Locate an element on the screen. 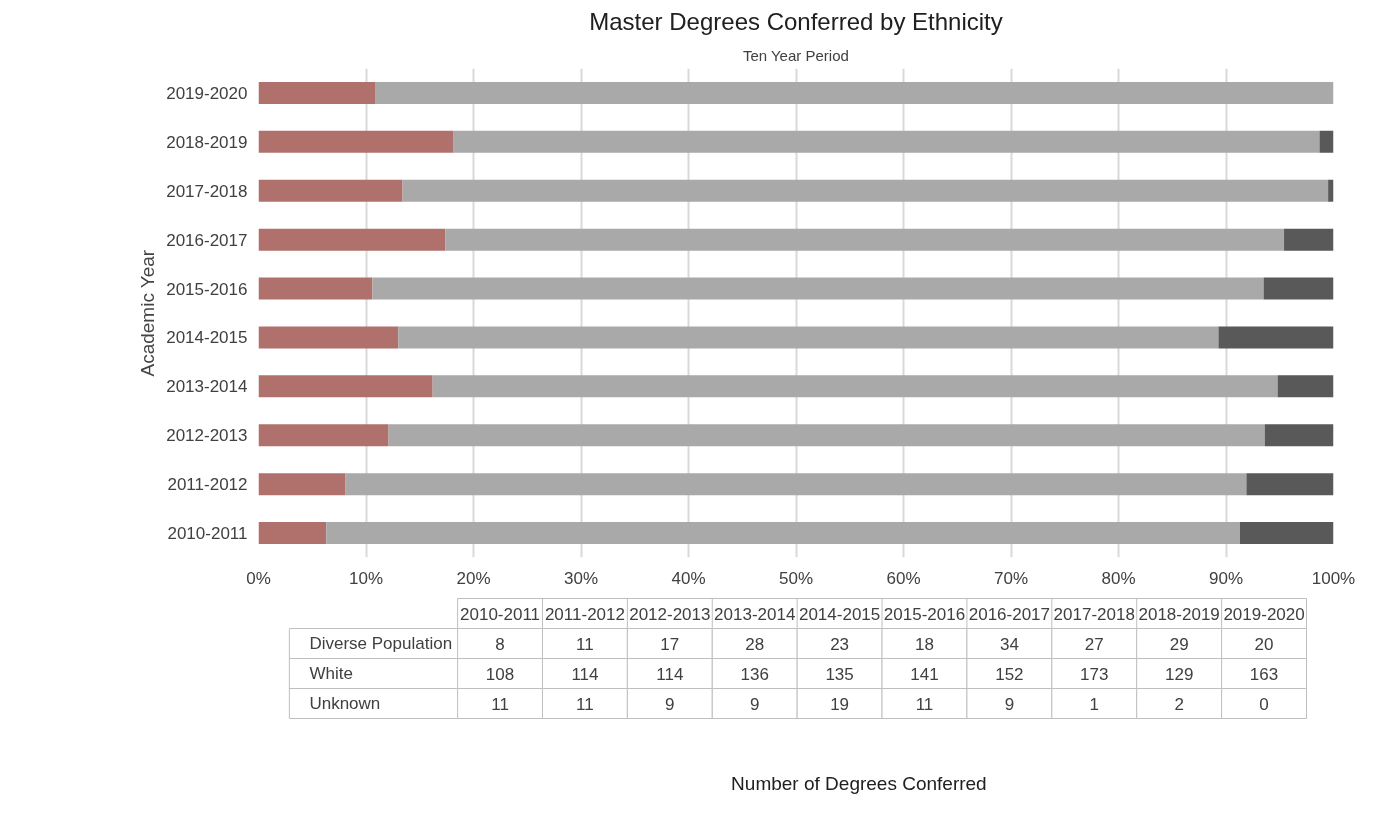 The height and width of the screenshot is (823, 1393). data-label: 2 is located at coordinates (1179, 704).